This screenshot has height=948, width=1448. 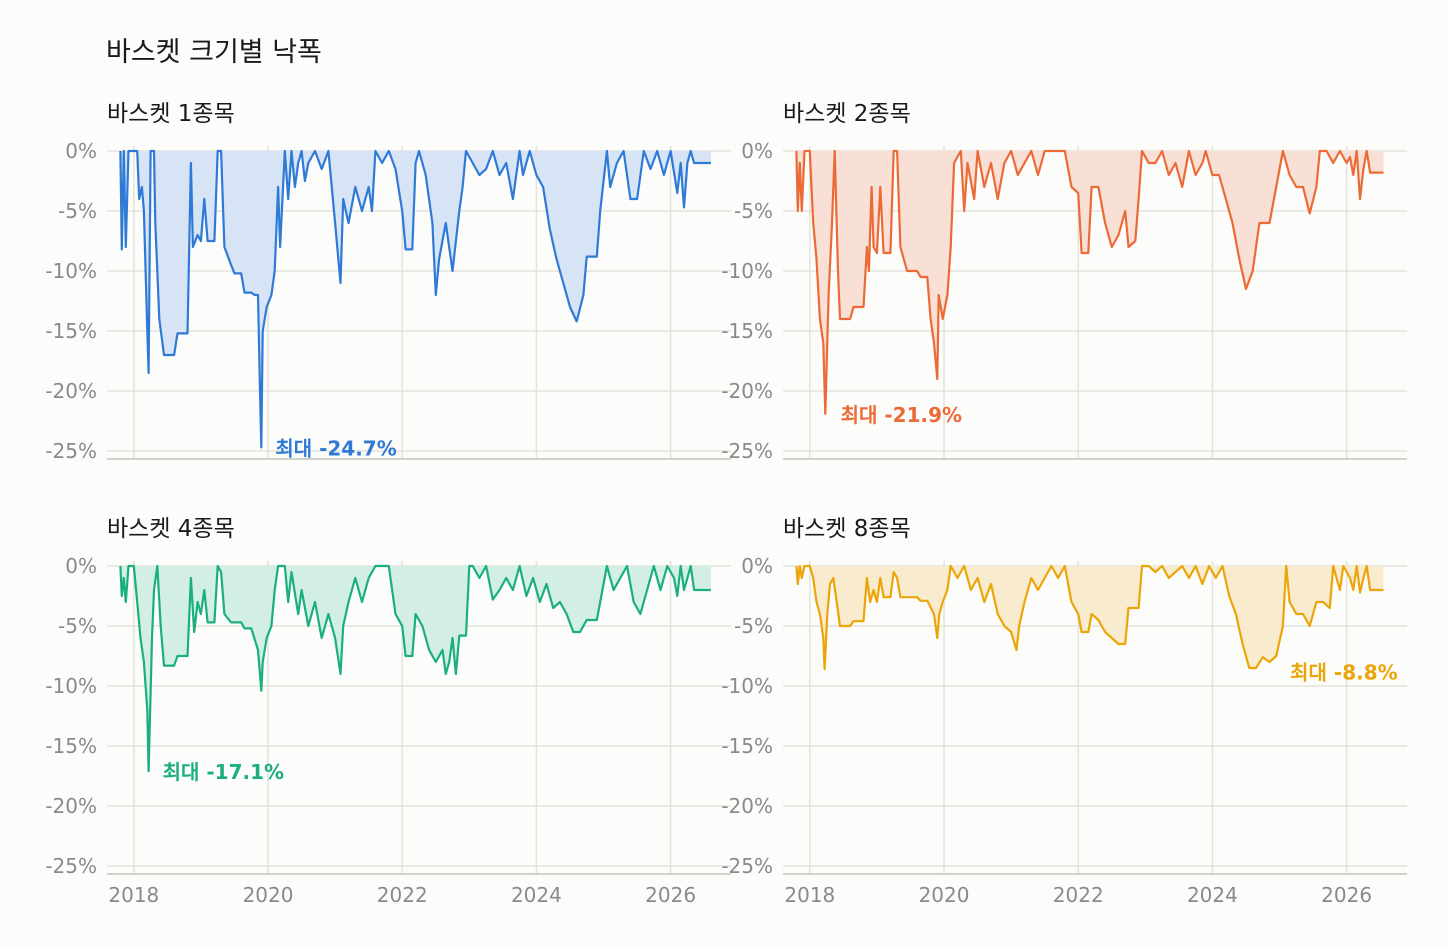 I want to click on panel-title-4: 바스켓 8종목, so click(x=847, y=529).